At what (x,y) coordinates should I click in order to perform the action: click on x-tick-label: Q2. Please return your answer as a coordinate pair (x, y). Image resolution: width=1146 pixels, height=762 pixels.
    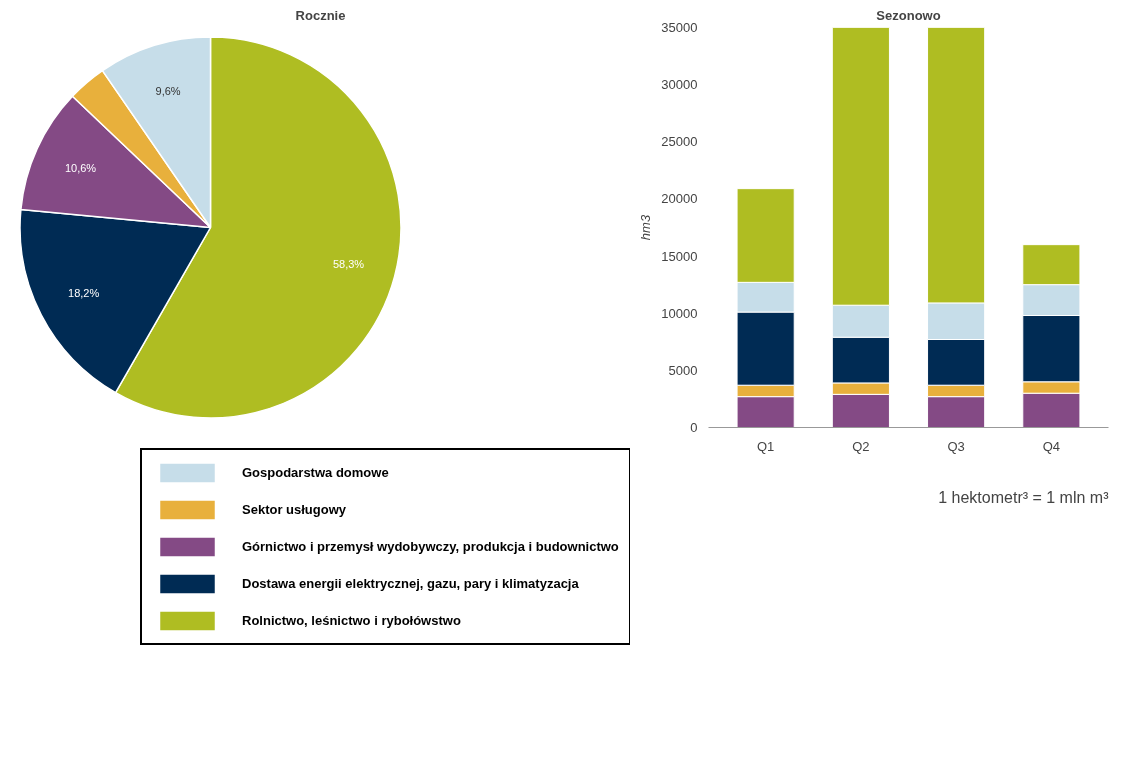
    Looking at the image, I should click on (861, 446).